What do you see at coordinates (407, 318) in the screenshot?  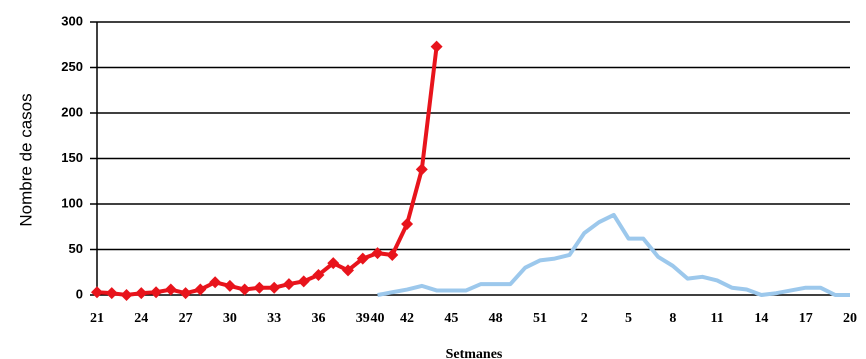 I see `x-tick-label: 42` at bounding box center [407, 318].